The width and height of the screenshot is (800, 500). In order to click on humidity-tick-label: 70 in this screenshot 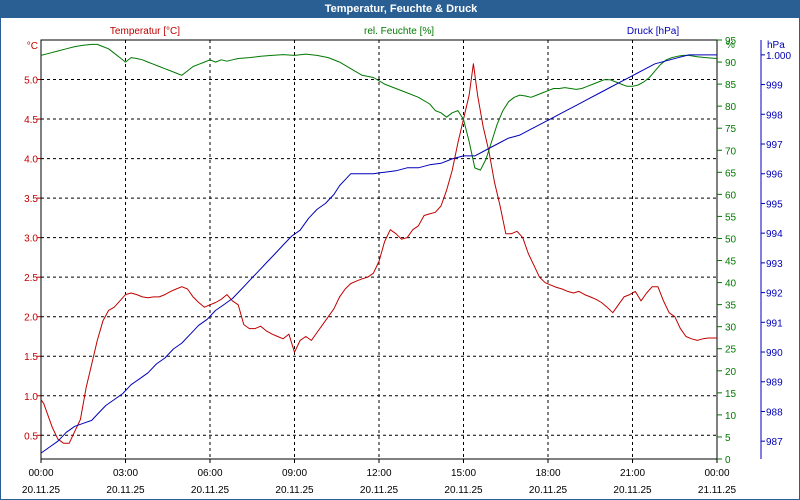, I will do `click(731, 151)`.